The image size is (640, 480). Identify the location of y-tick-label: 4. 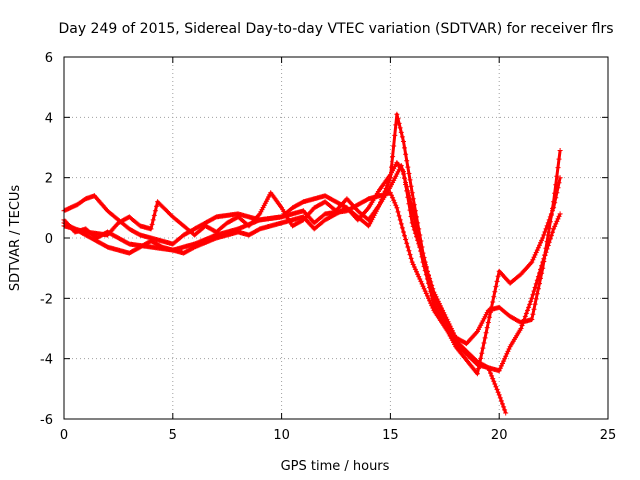
(49, 118).